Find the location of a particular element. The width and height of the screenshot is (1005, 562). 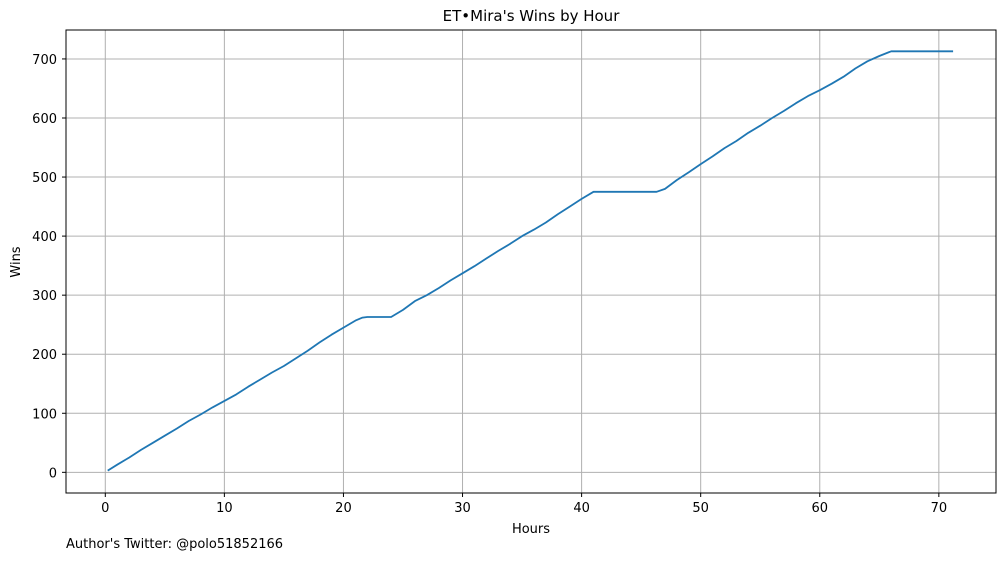

y-tick-label: 700 is located at coordinates (44, 60).